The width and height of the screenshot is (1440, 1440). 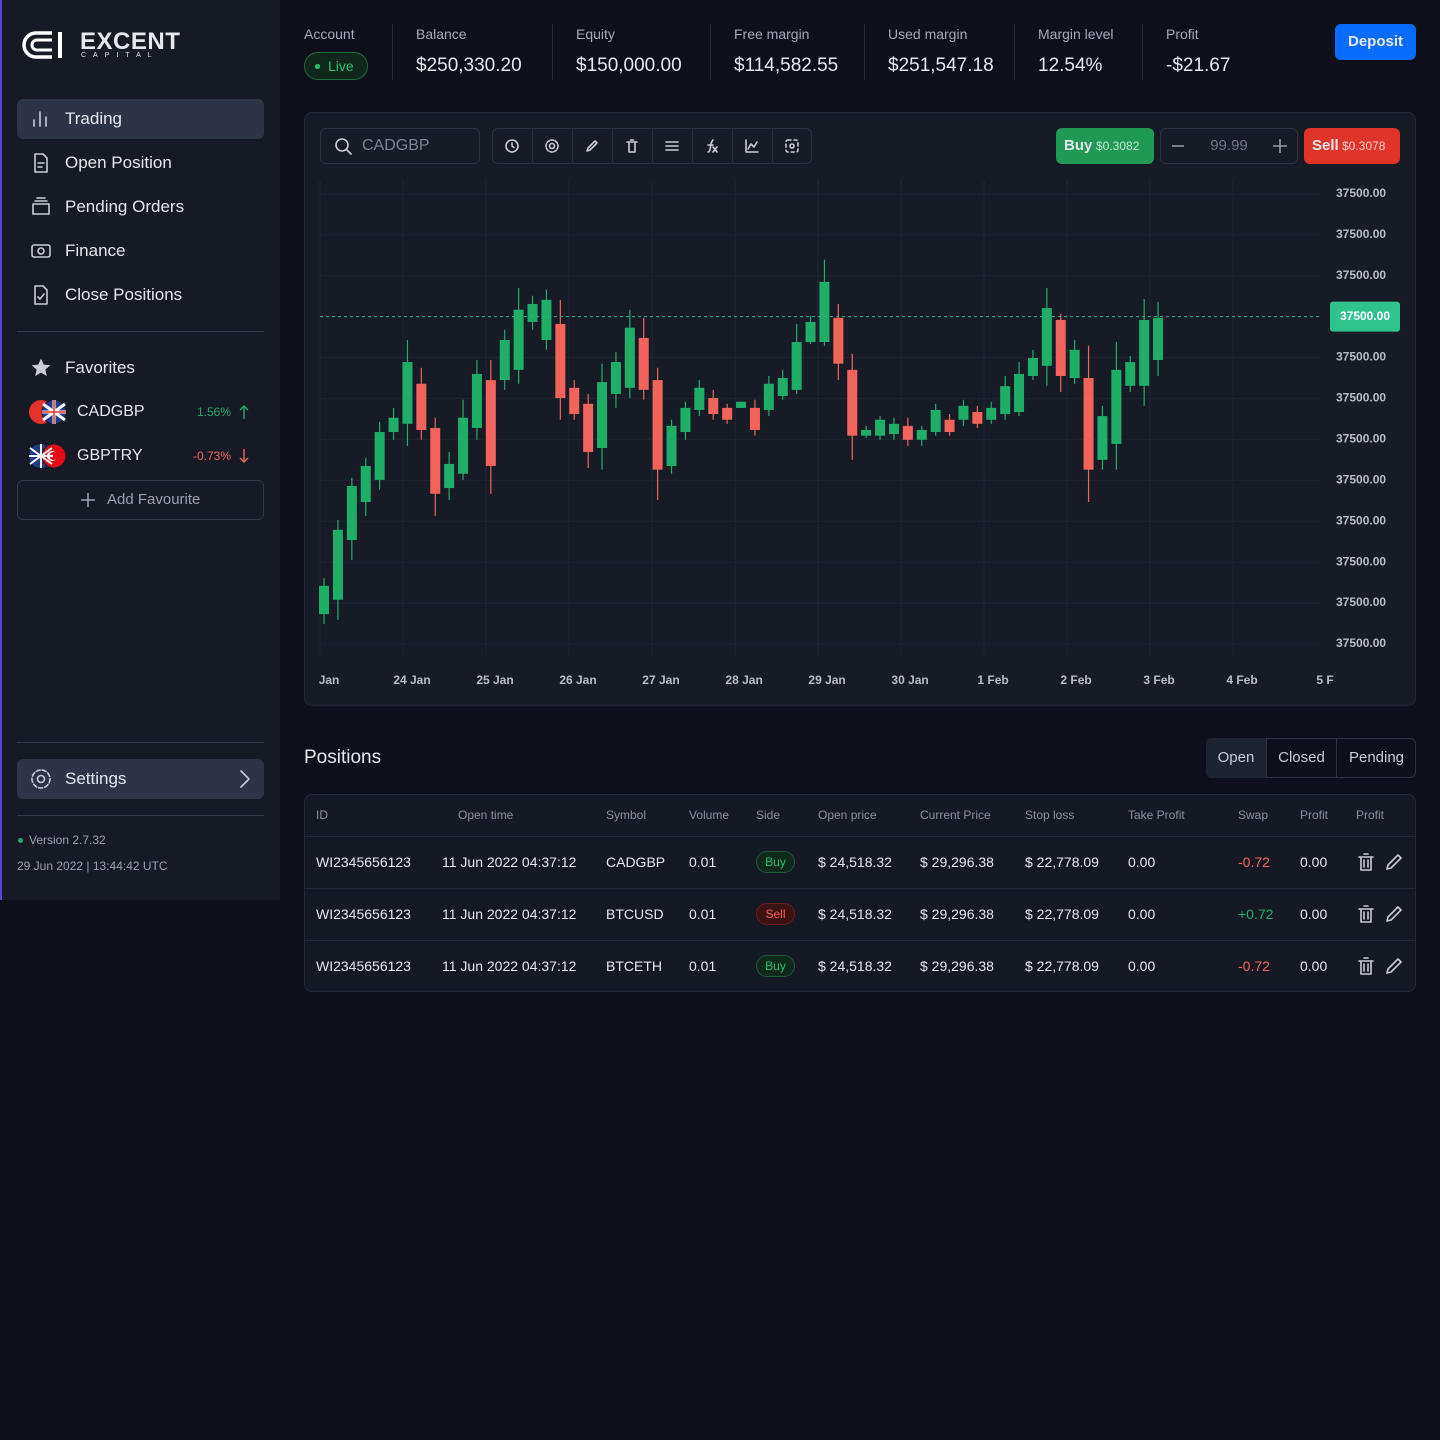 What do you see at coordinates (244, 412) in the screenshot?
I see `trend-arrow` at bounding box center [244, 412].